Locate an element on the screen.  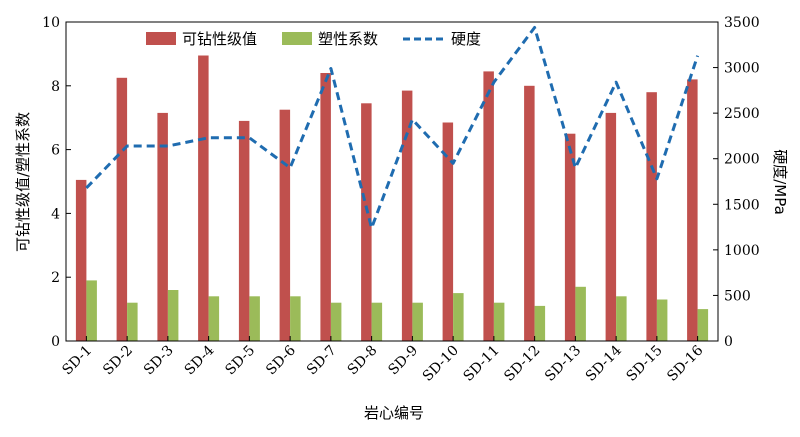
y-right-tick-label: 1500 is located at coordinates (742, 205).